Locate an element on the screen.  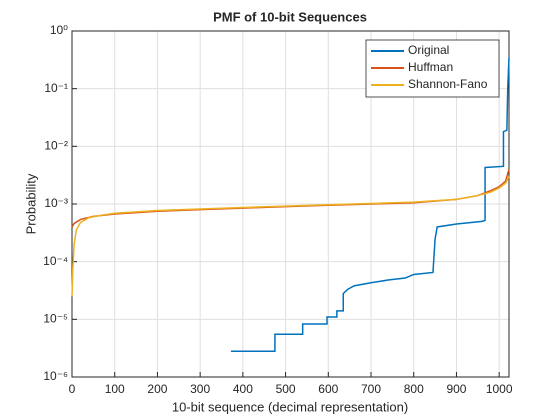
y-tick-label: 10⁻³ is located at coordinates (56, 203).